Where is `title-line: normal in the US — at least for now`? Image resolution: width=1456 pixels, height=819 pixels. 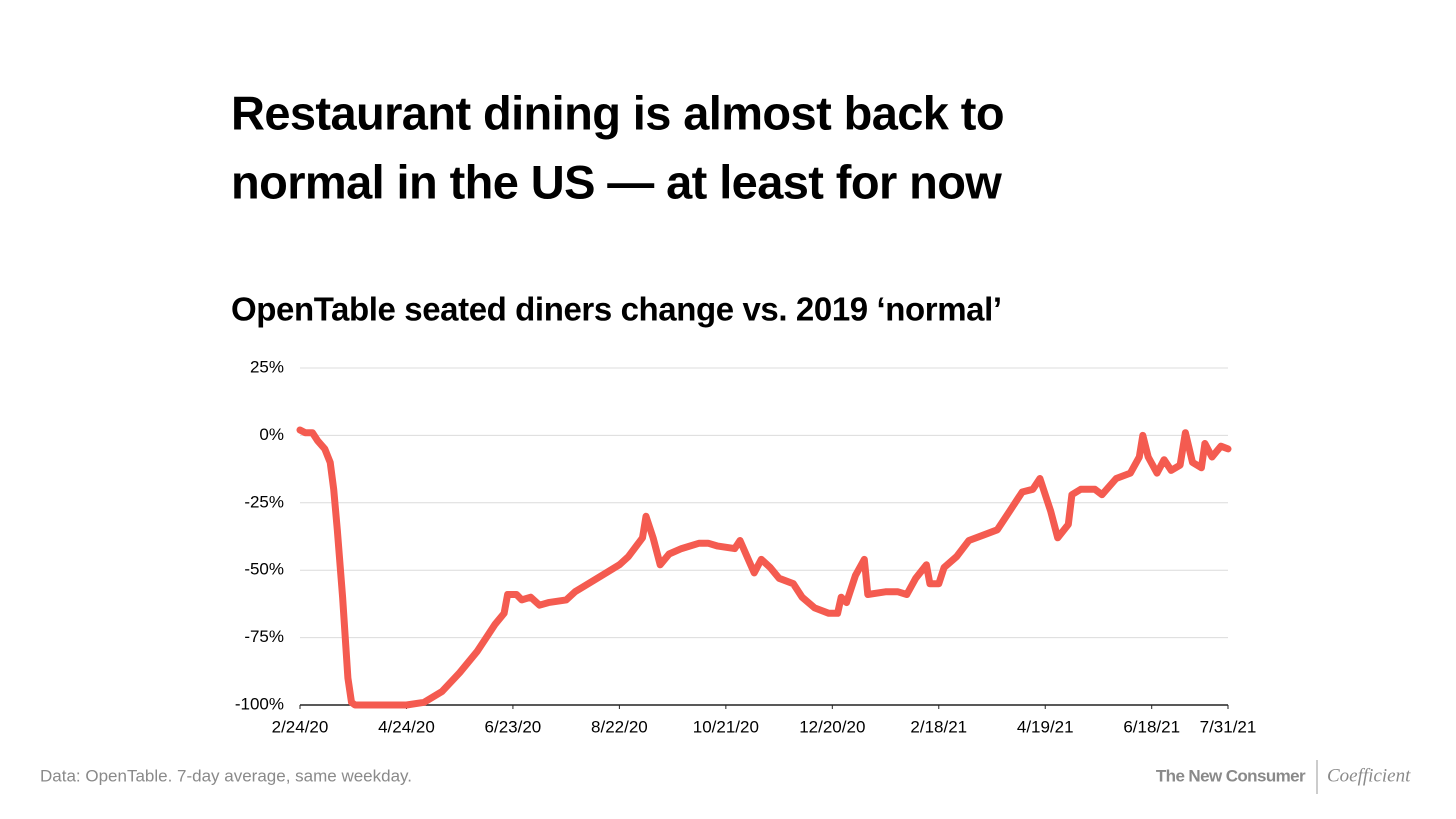 title-line: normal in the US — at least for now is located at coordinates (616, 181).